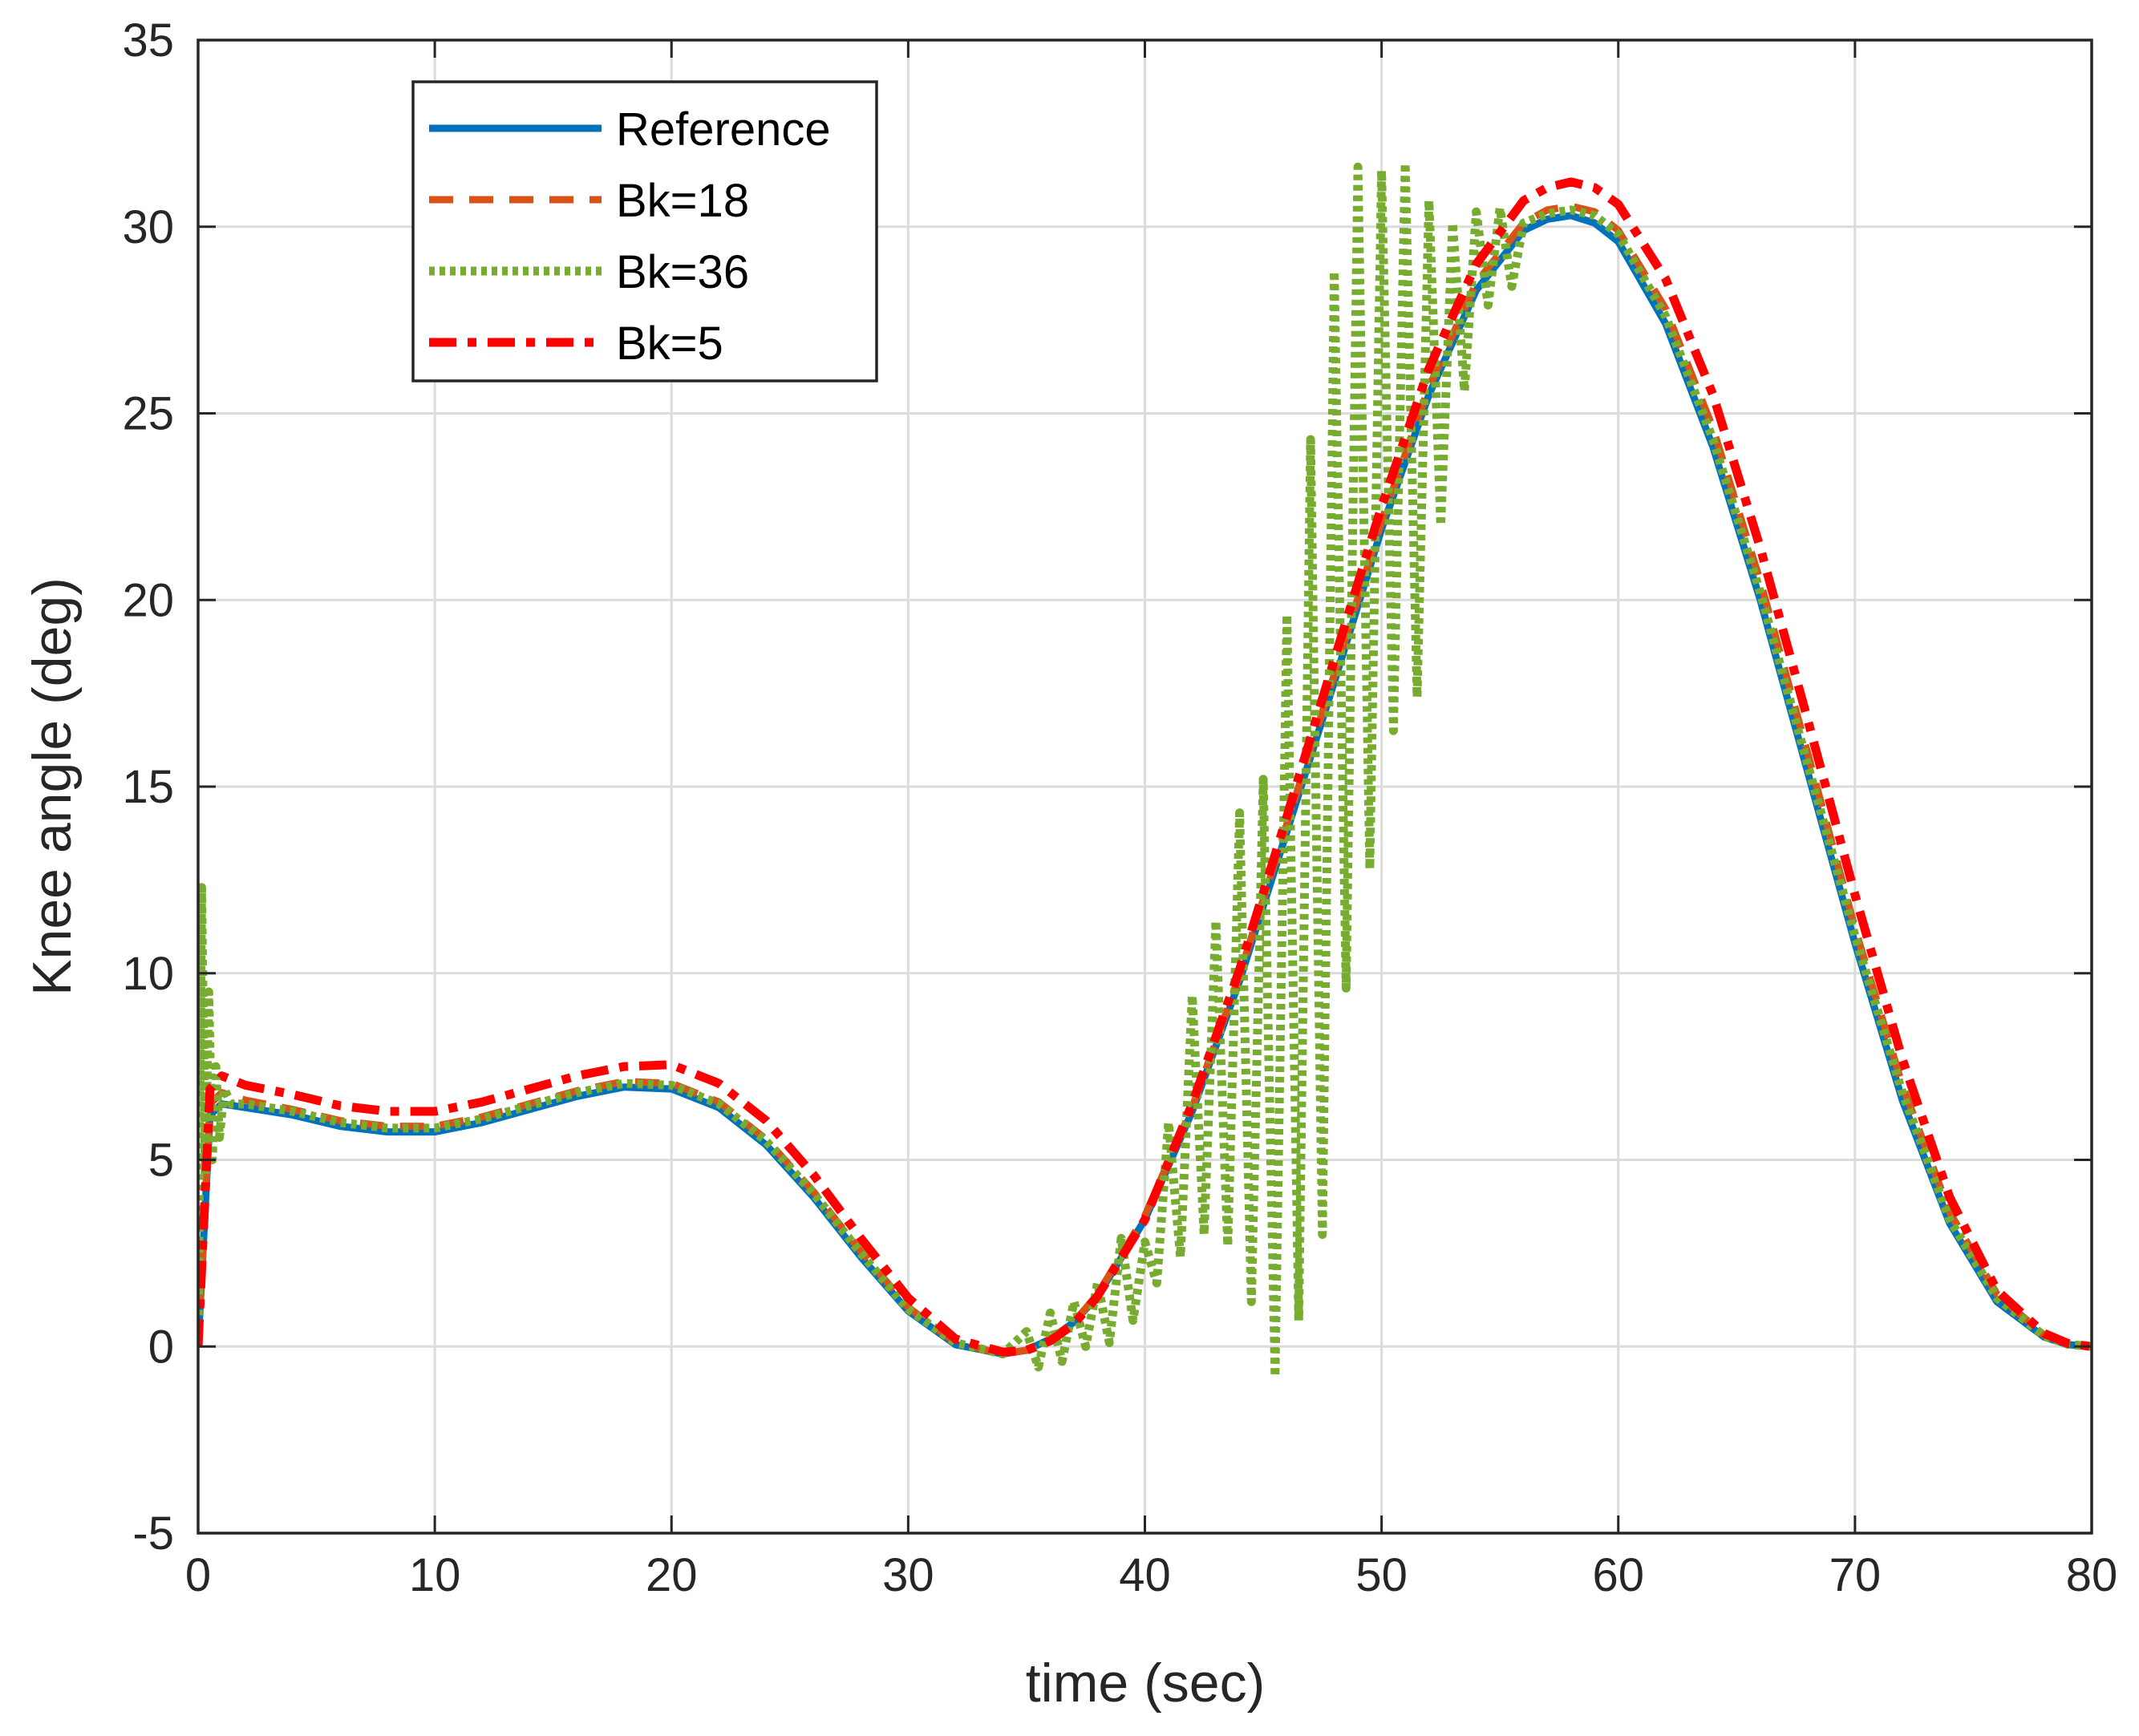  What do you see at coordinates (576, 344) in the screenshot?
I see `legend-entry-bk5: Bk=5` at bounding box center [576, 344].